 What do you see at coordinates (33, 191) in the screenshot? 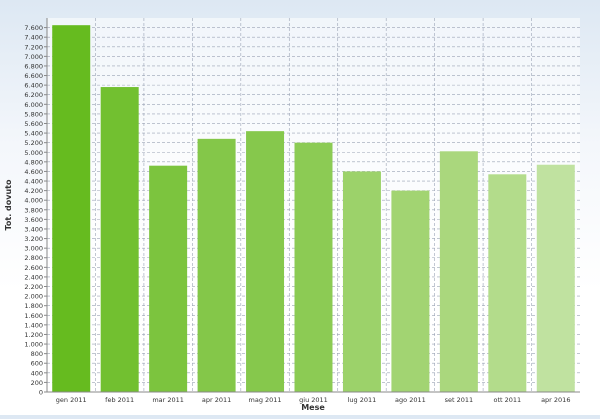
I see `y-tick-label: 4.200` at bounding box center [33, 191].